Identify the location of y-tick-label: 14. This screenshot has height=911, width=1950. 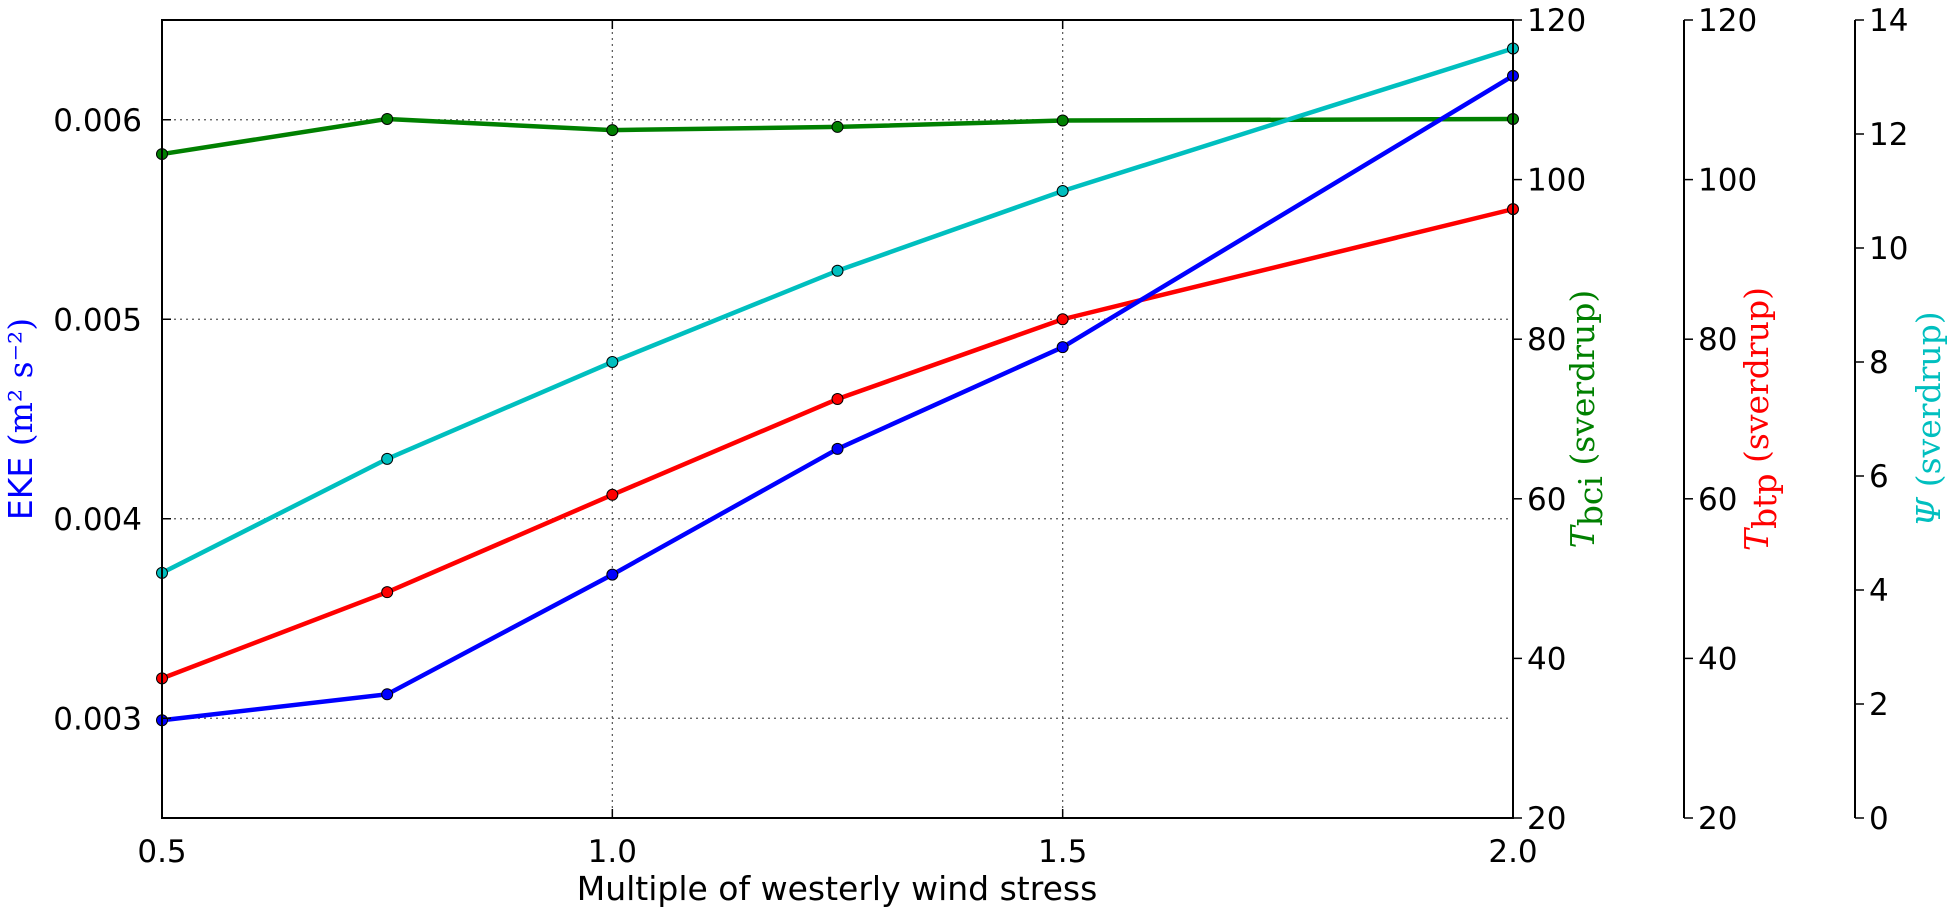
(1888, 21).